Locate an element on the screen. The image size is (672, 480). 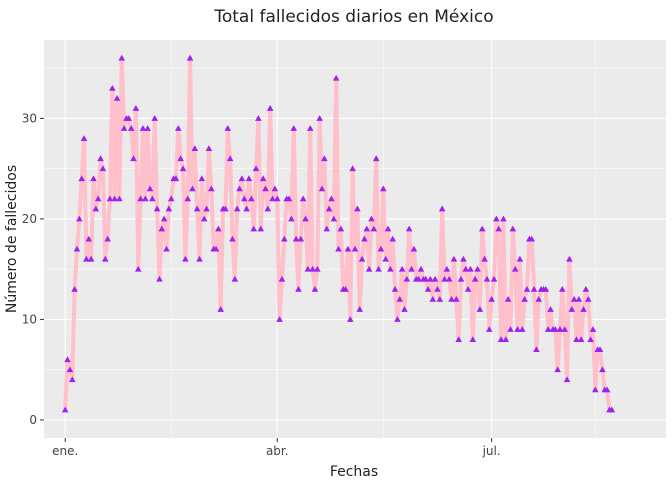
x-tick-label: abr. is located at coordinates (277, 451).